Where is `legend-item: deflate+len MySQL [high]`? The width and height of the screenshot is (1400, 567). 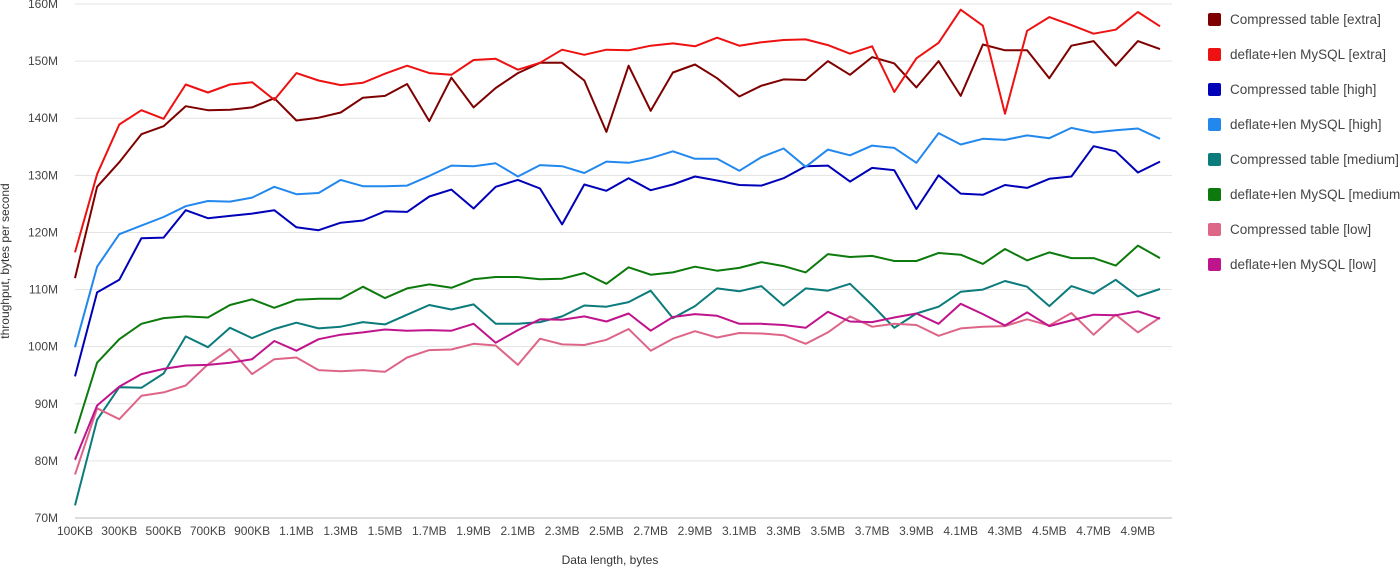
legend-item: deflate+len MySQL [high] is located at coordinates (1304, 124).